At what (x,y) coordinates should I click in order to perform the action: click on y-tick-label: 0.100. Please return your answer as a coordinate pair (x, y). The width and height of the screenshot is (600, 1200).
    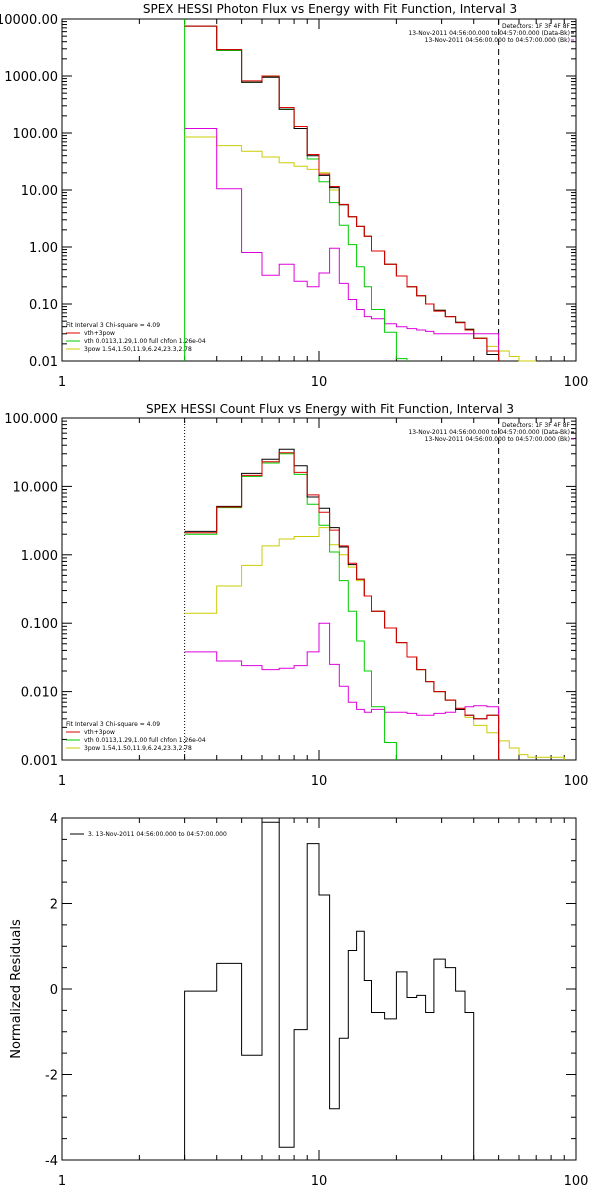
    Looking at the image, I should click on (39, 624).